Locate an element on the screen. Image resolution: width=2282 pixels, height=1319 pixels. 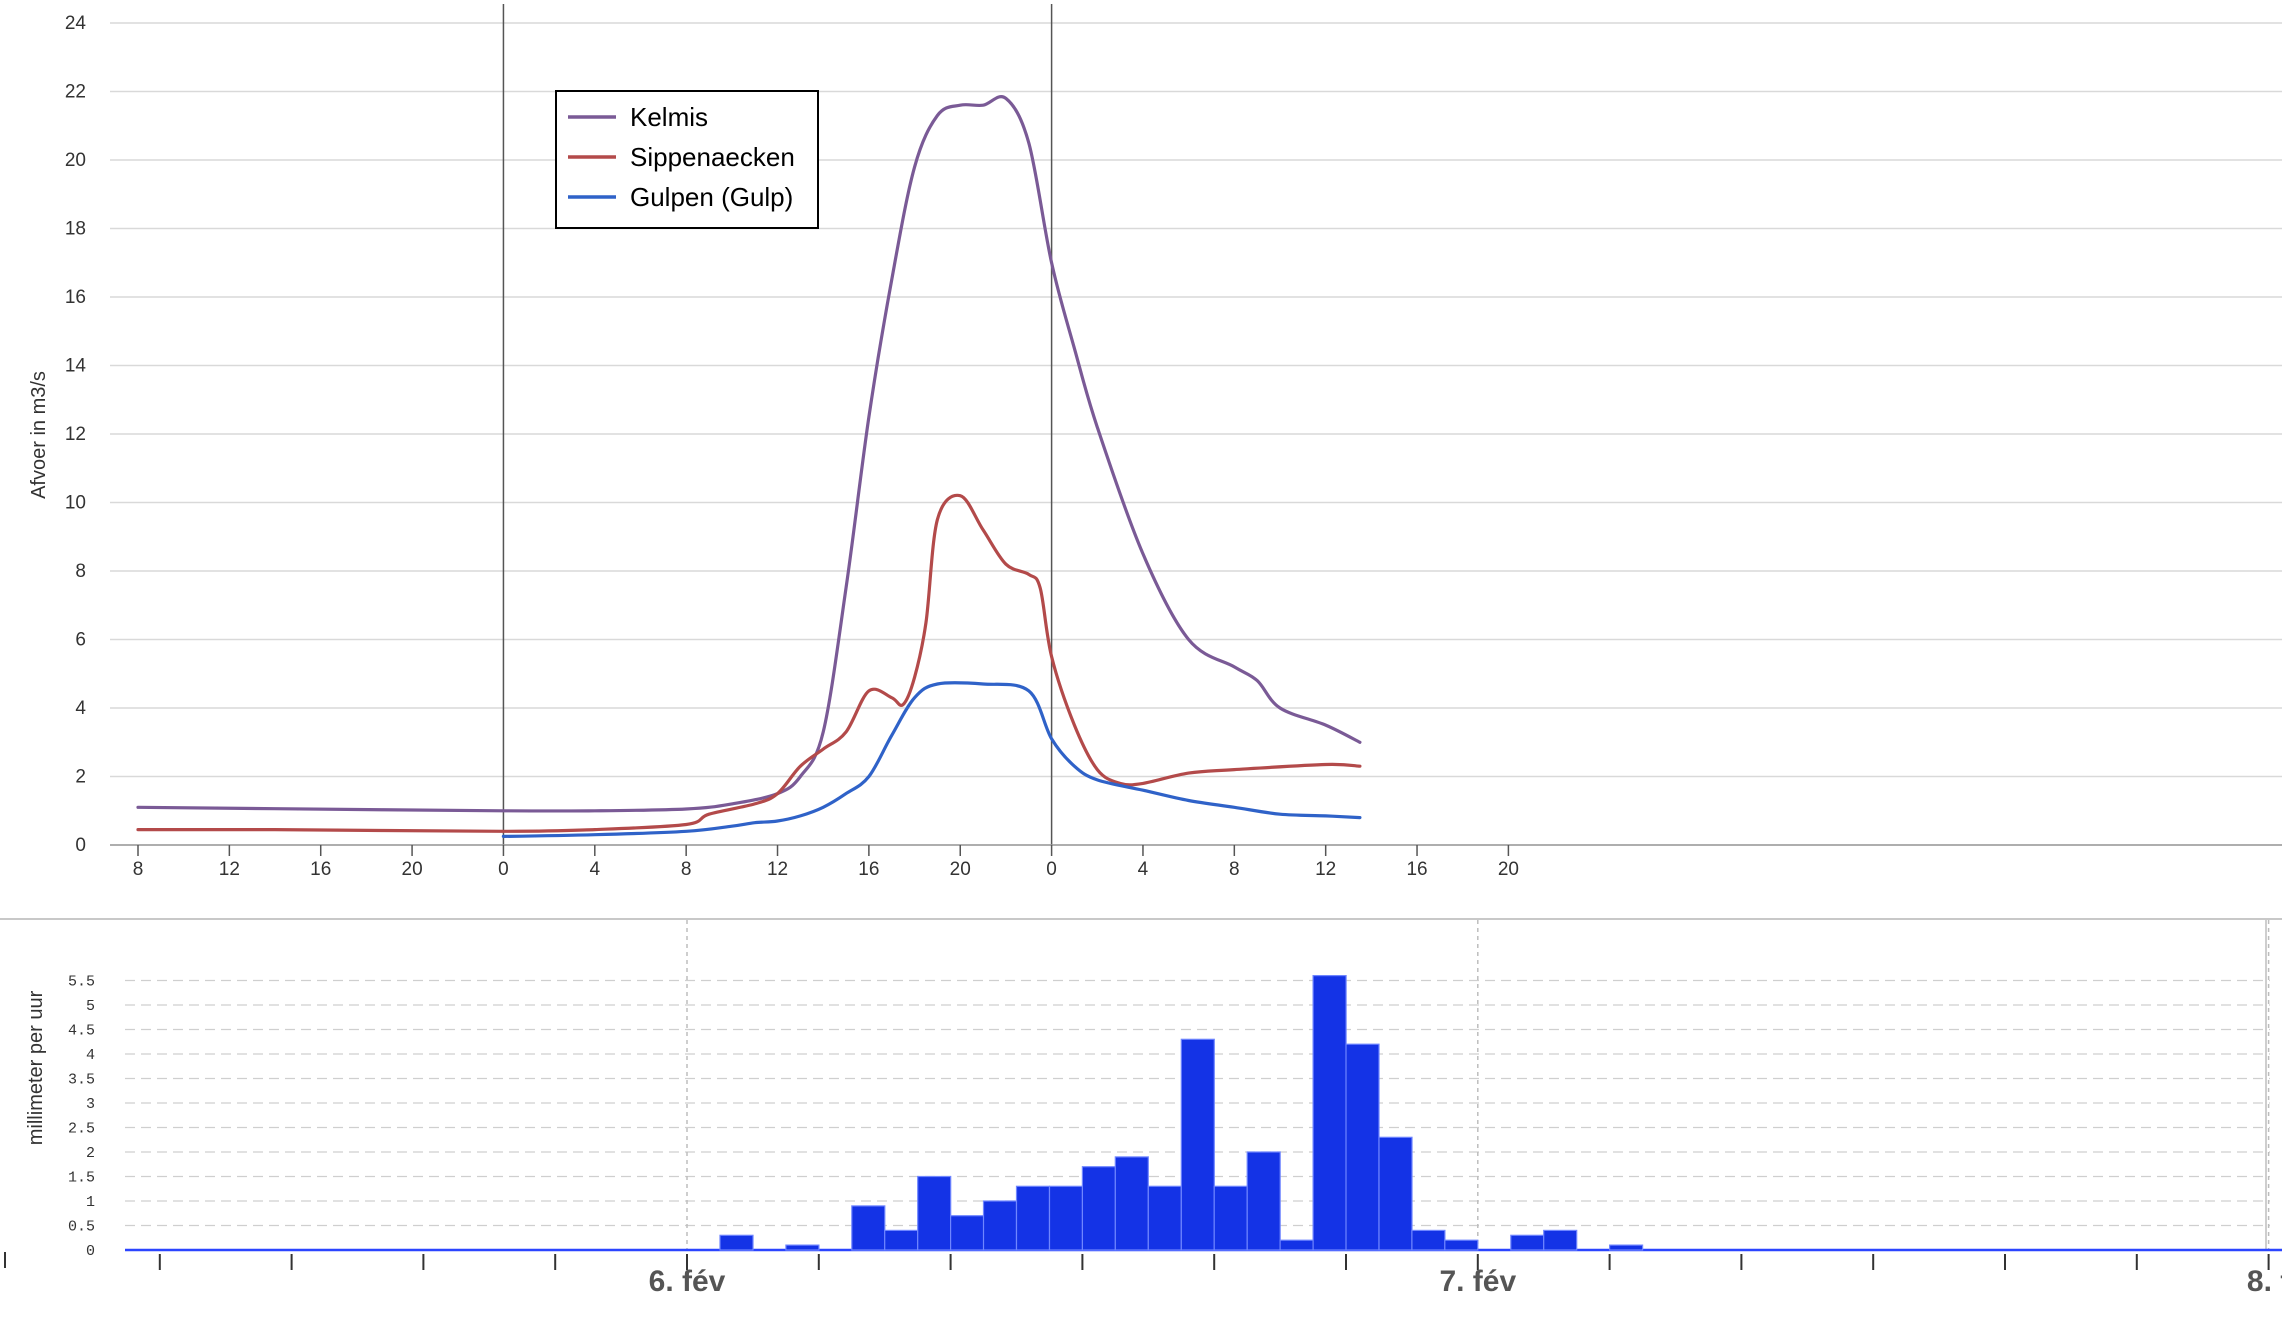
discharge-y-tick-label: 12 is located at coordinates (75, 434).